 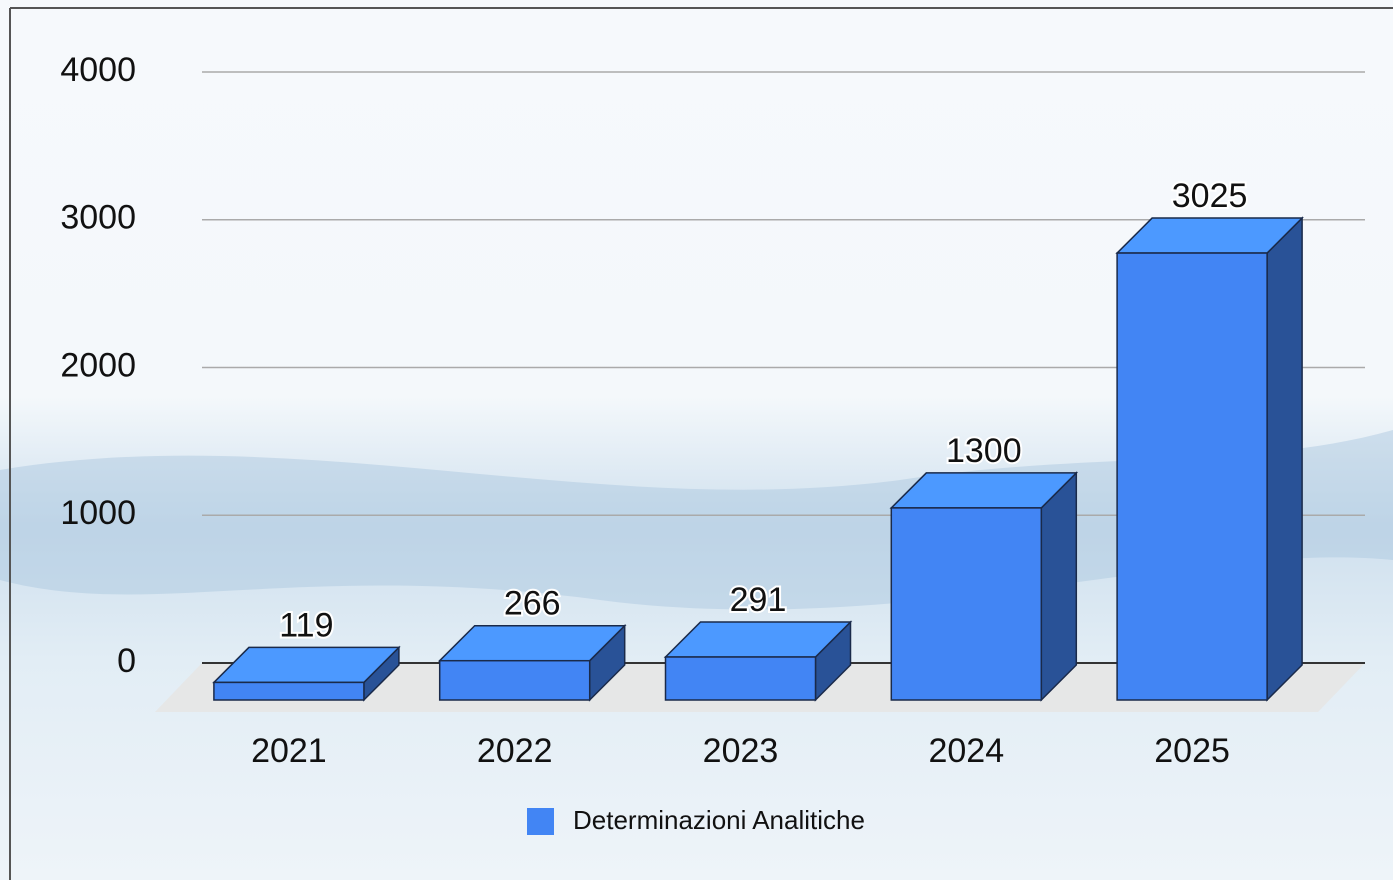 What do you see at coordinates (532, 604) in the screenshot?
I see `value-label: 266` at bounding box center [532, 604].